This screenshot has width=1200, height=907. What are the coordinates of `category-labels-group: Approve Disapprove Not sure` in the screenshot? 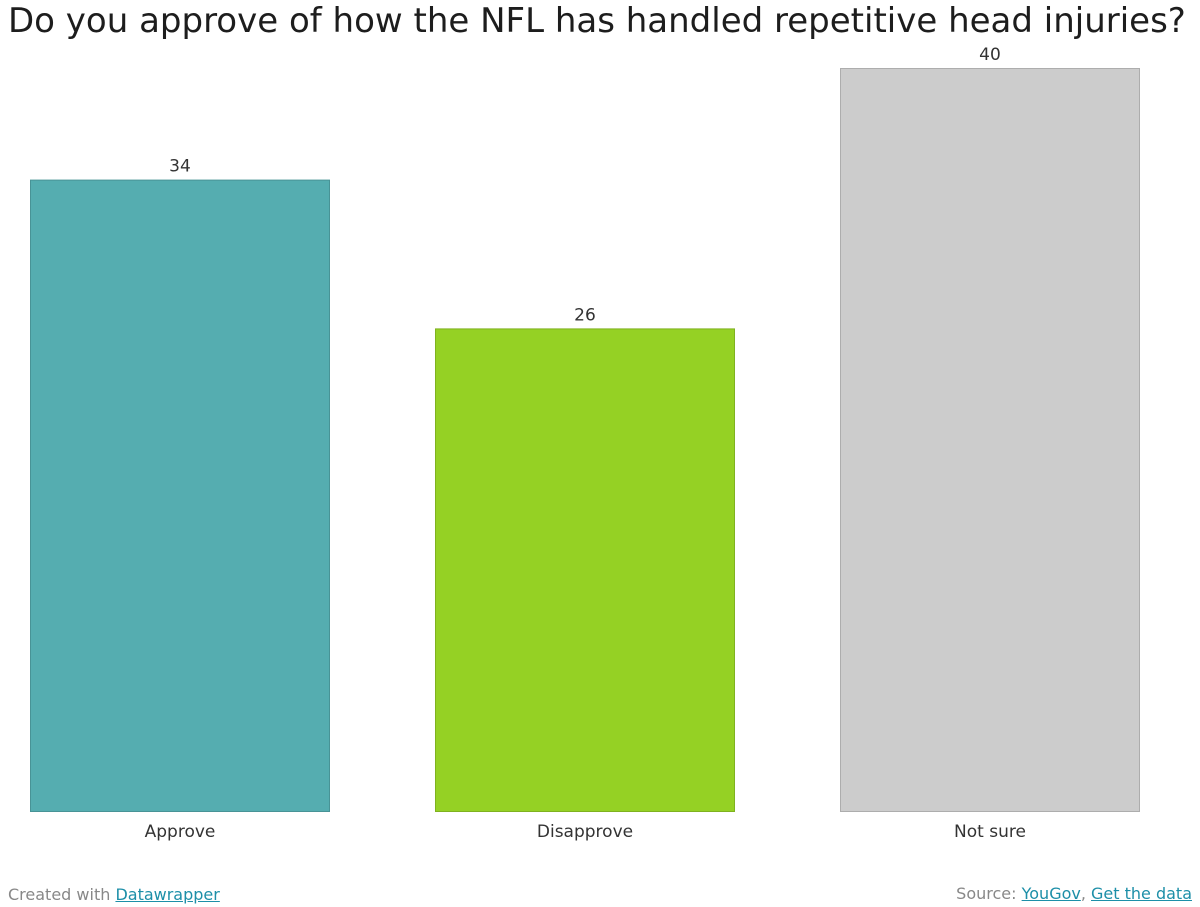 It's located at (585, 832).